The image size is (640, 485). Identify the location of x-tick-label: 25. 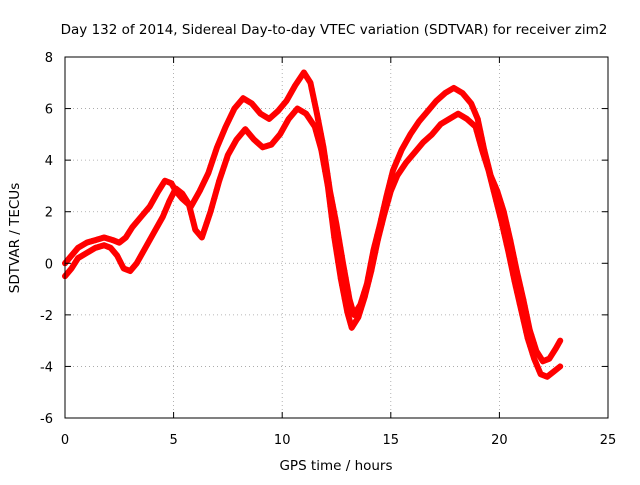
(608, 440).